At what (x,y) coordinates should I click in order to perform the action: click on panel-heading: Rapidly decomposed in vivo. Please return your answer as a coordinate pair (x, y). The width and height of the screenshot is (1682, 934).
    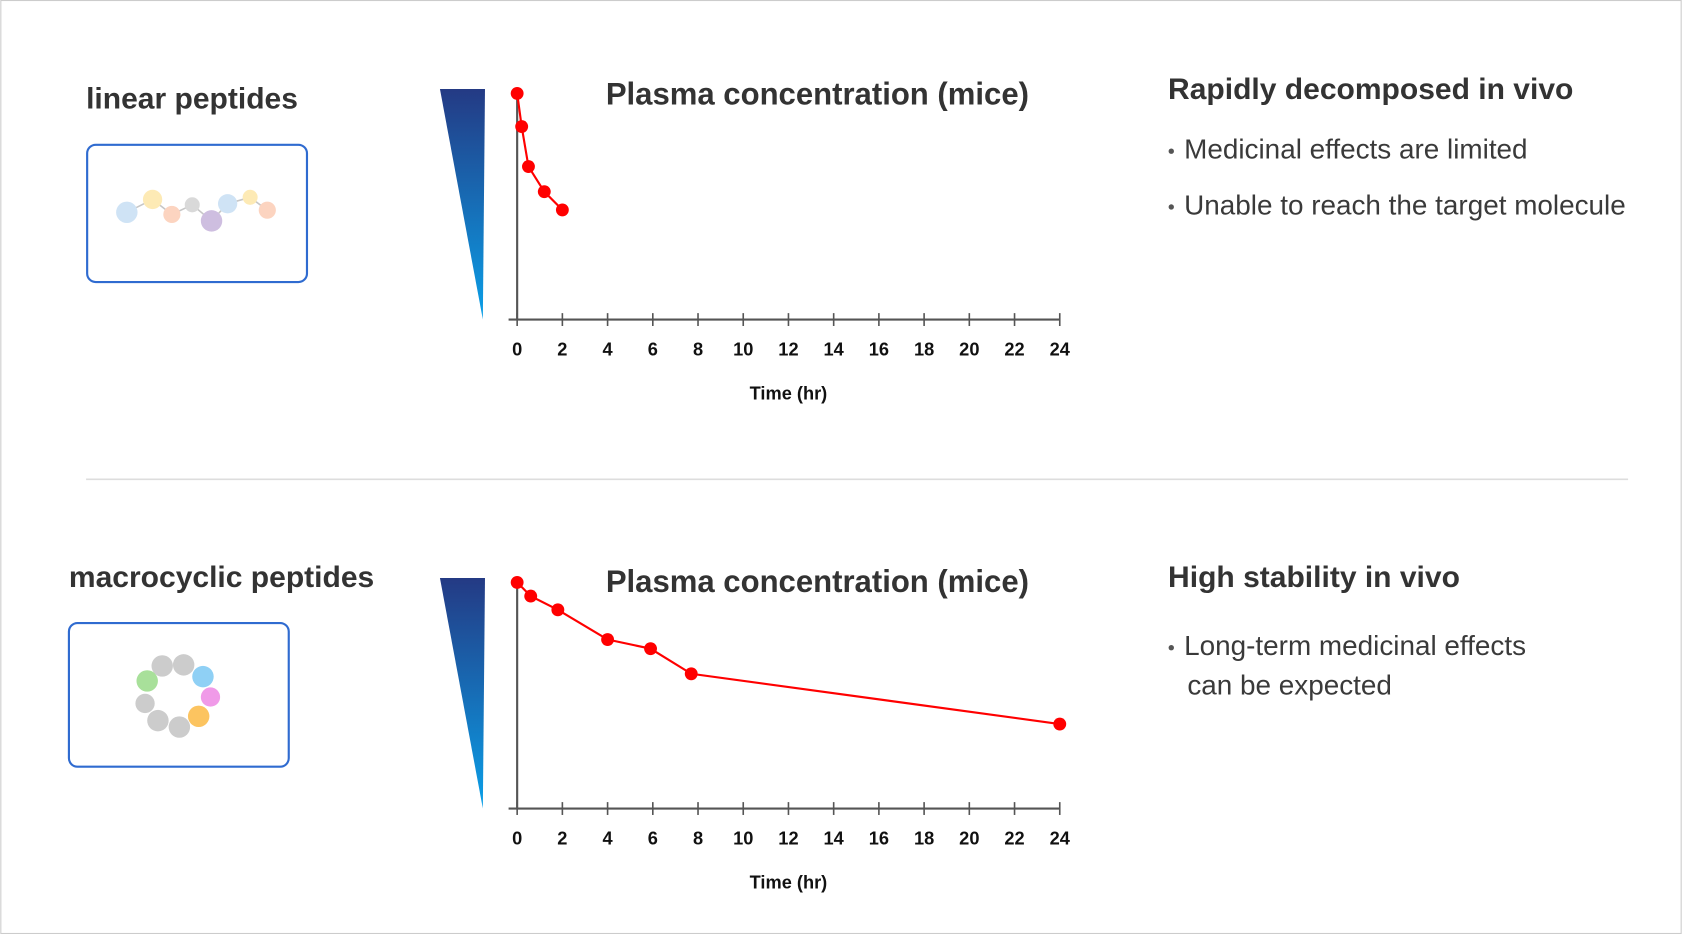
    Looking at the image, I should click on (1370, 89).